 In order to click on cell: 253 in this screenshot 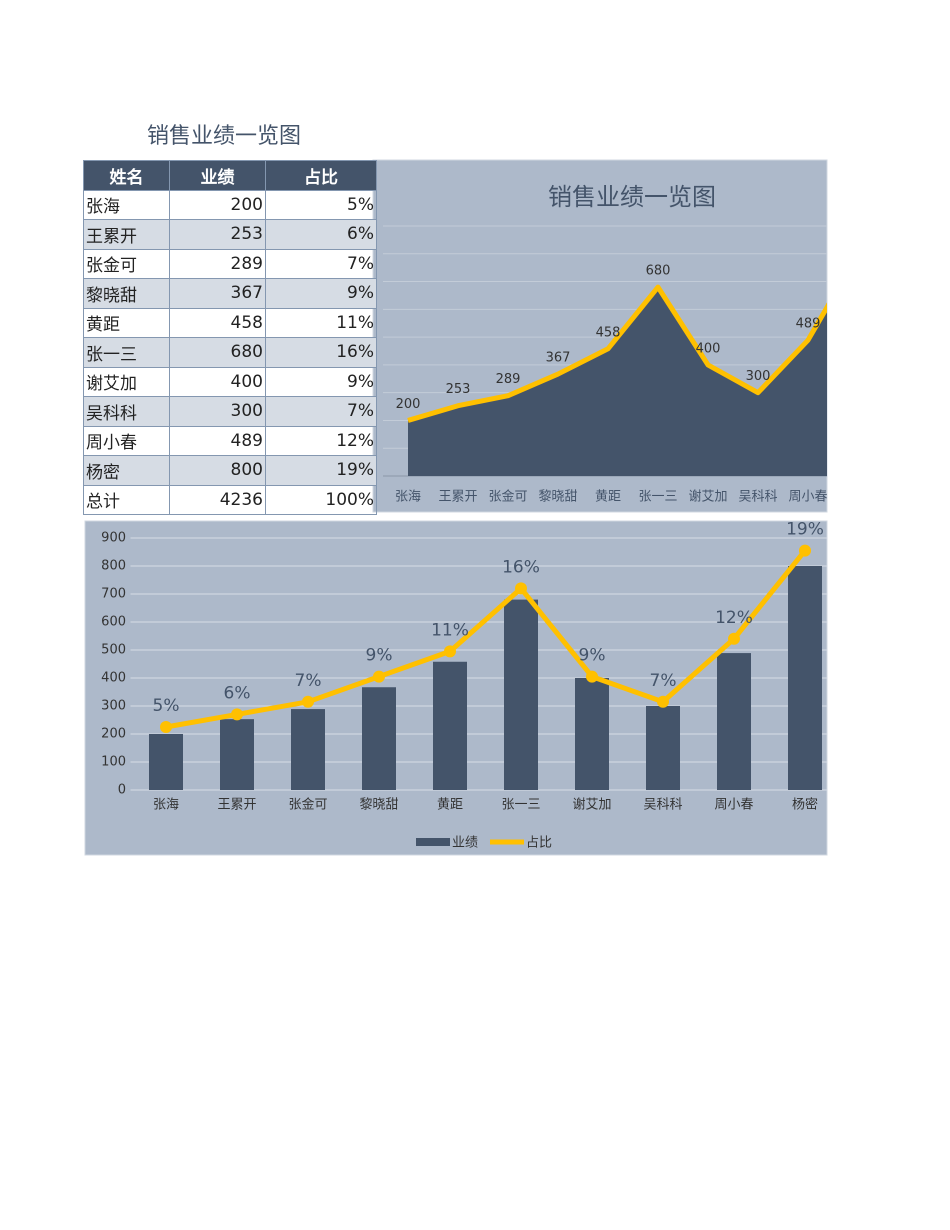, I will do `click(217, 234)`.